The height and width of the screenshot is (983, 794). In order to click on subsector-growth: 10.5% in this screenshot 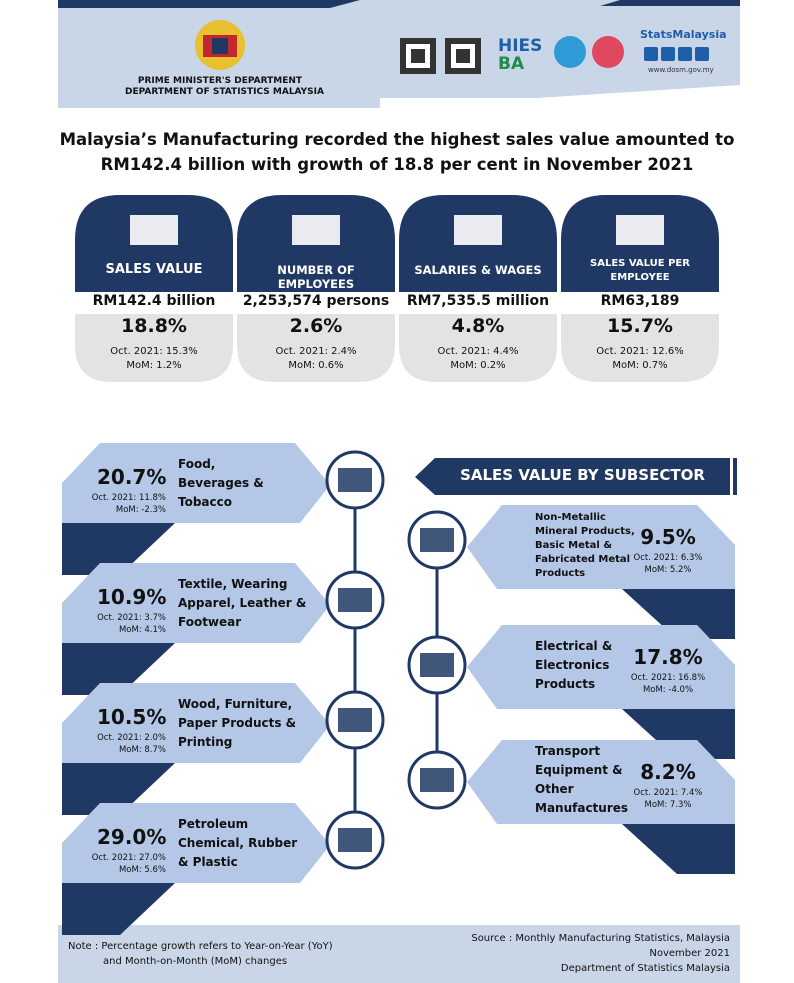, I will do `click(132, 717)`.